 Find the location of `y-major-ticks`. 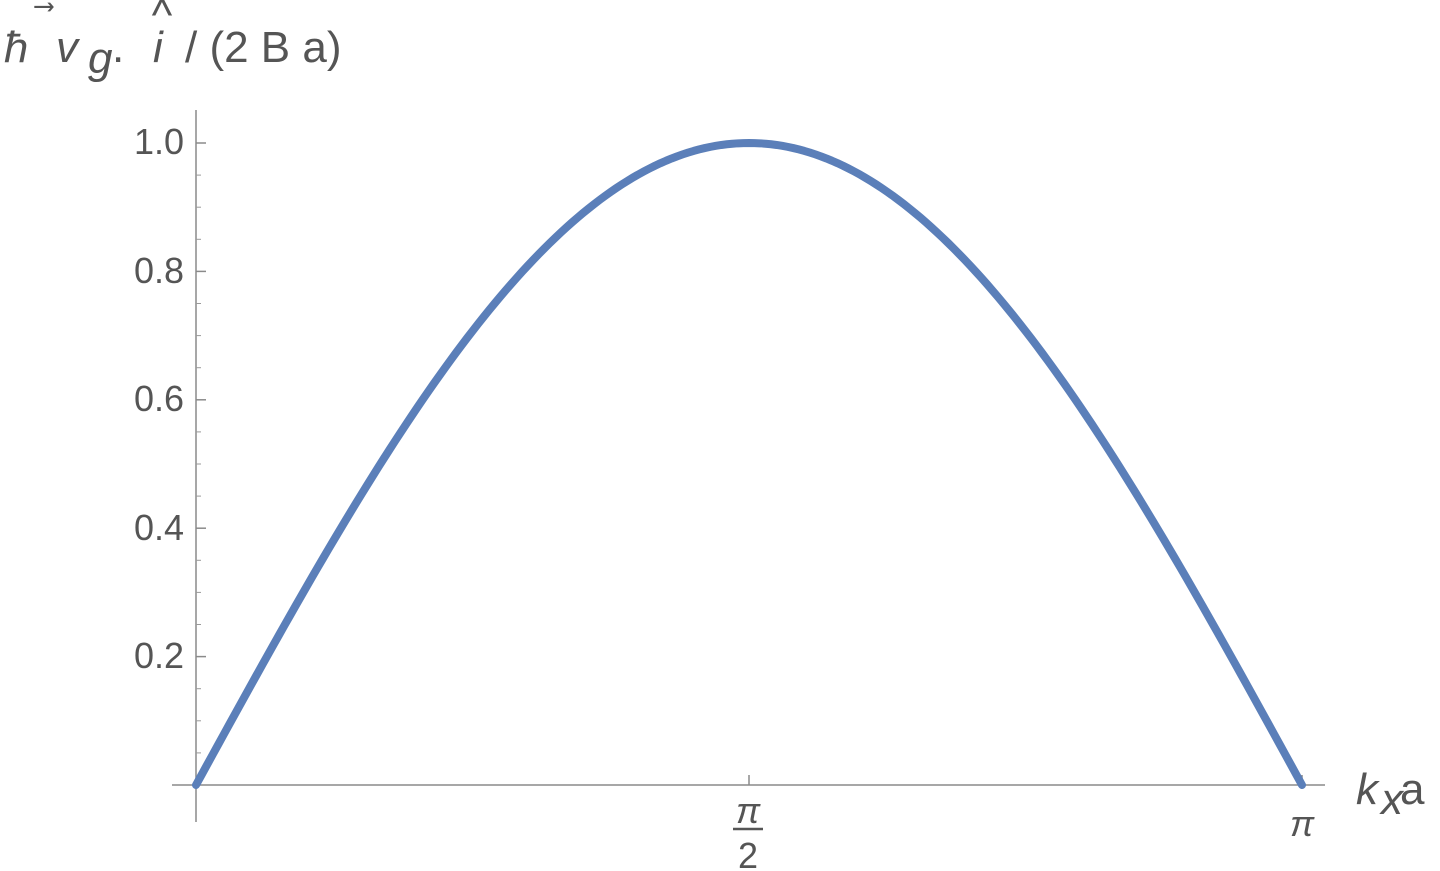

y-major-ticks is located at coordinates (201, 400).